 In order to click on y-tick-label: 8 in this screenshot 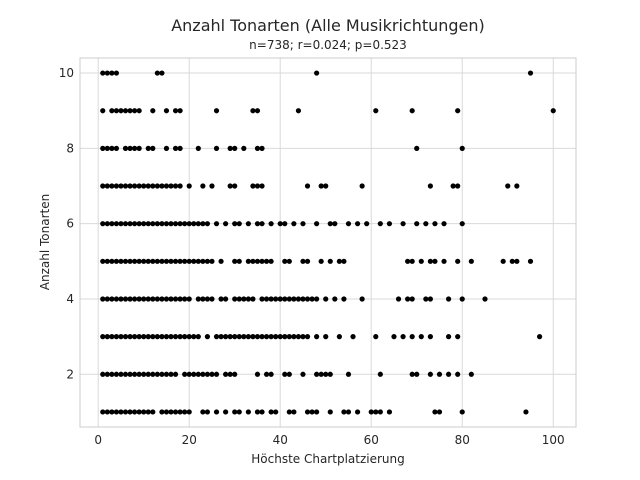, I will do `click(70, 148)`.